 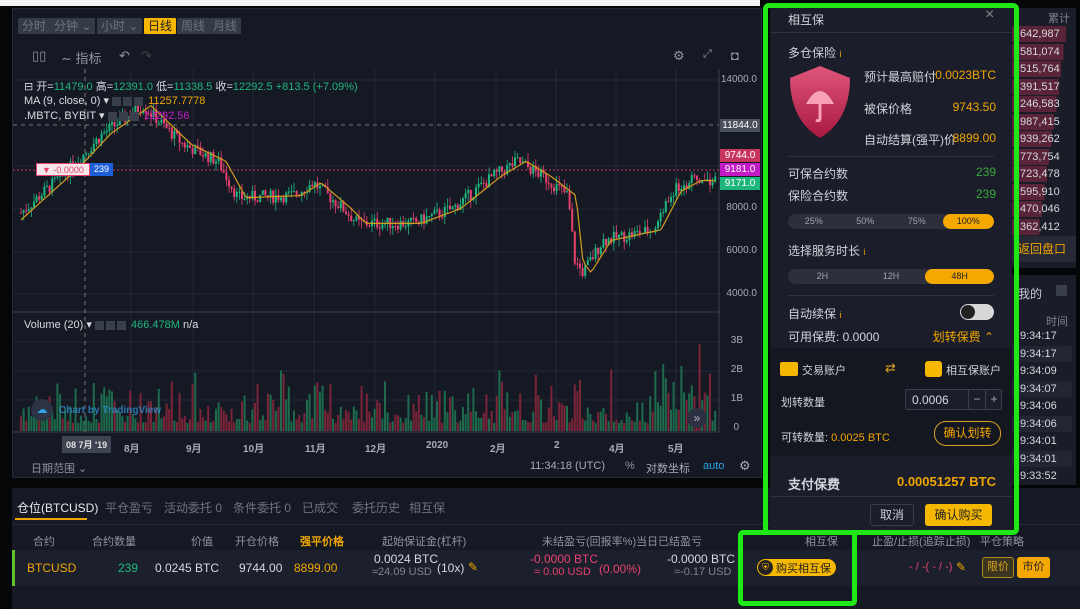 I want to click on edit-leverage-icon: ✎, so click(x=473, y=567).